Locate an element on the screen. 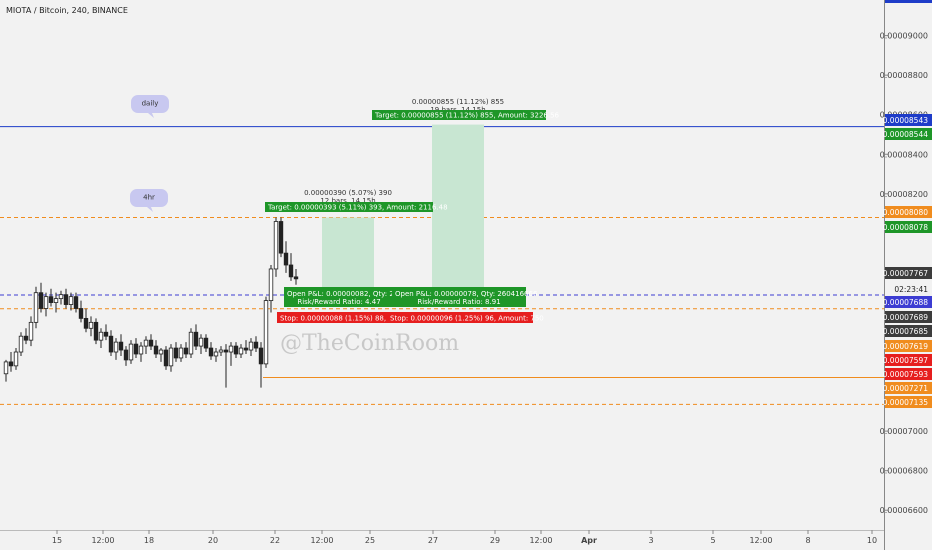 The width and height of the screenshot is (932, 550). price-tag-label: 0.00007689 is located at coordinates (906, 317).